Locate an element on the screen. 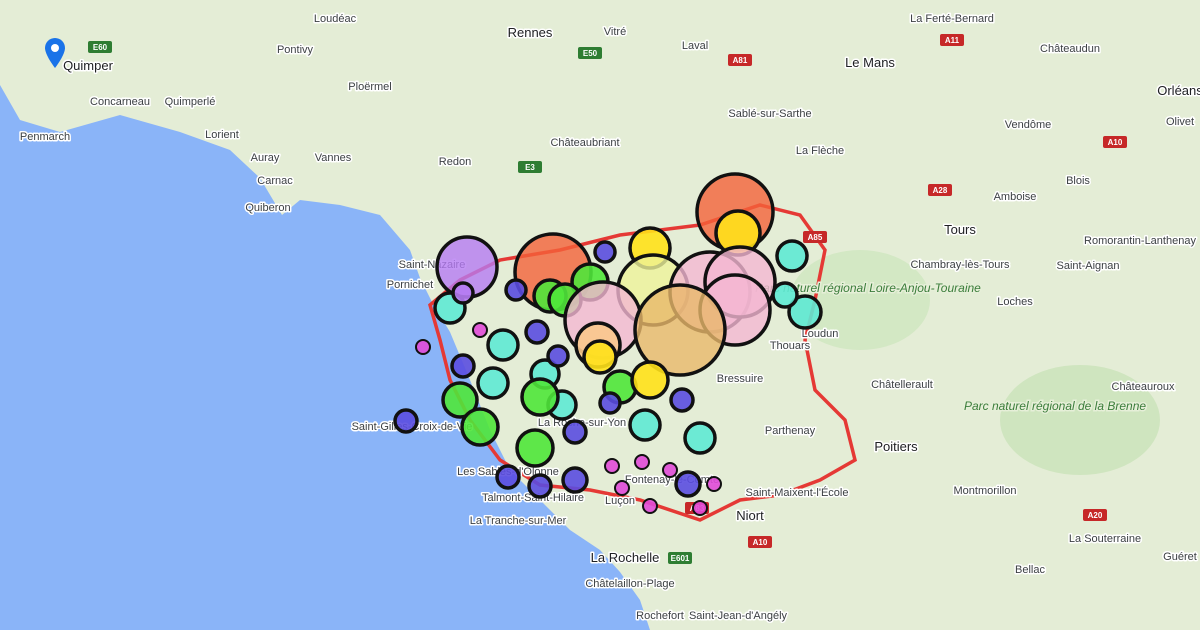 The image size is (1200, 630). place-label: Ploërmel is located at coordinates (369, 87).